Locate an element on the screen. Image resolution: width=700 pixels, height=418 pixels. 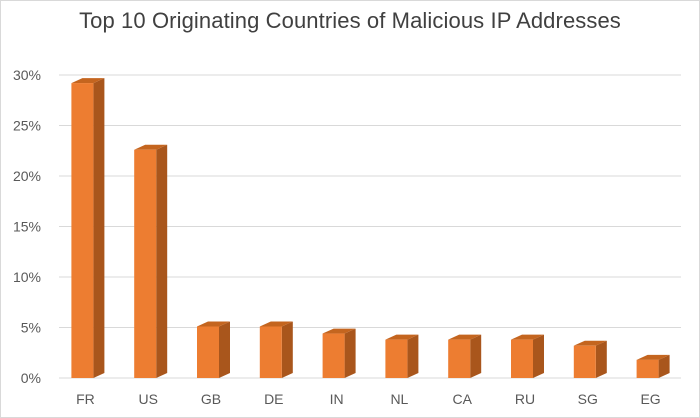
bar-fr is located at coordinates (88, 228).